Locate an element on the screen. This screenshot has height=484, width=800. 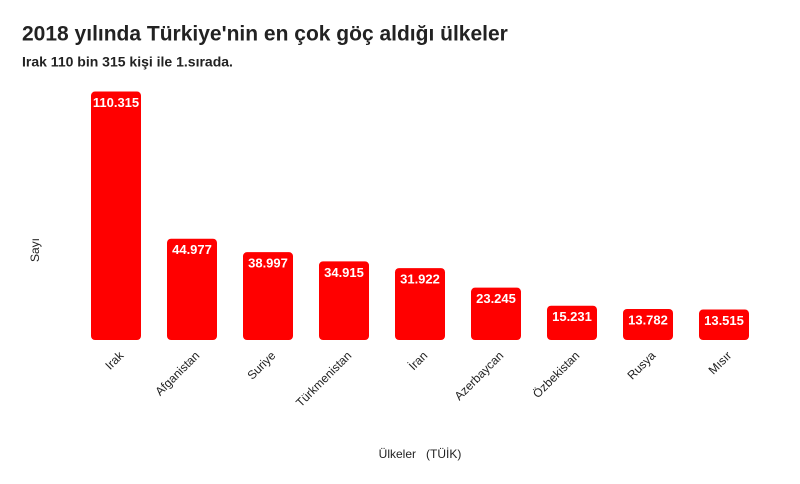
data-label: 31.922 is located at coordinates (420, 279).